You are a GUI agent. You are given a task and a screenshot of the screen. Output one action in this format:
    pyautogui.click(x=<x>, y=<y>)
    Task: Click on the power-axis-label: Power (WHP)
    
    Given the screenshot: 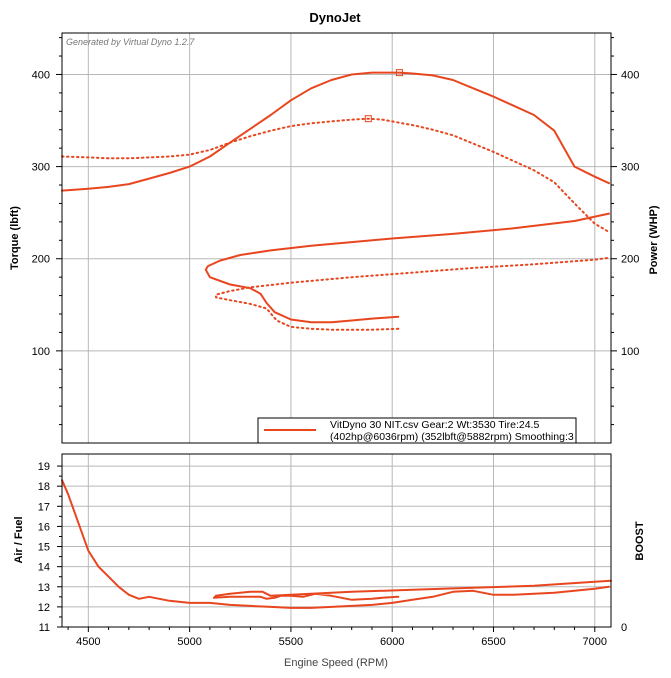 What is the action you would take?
    pyautogui.click(x=654, y=239)
    